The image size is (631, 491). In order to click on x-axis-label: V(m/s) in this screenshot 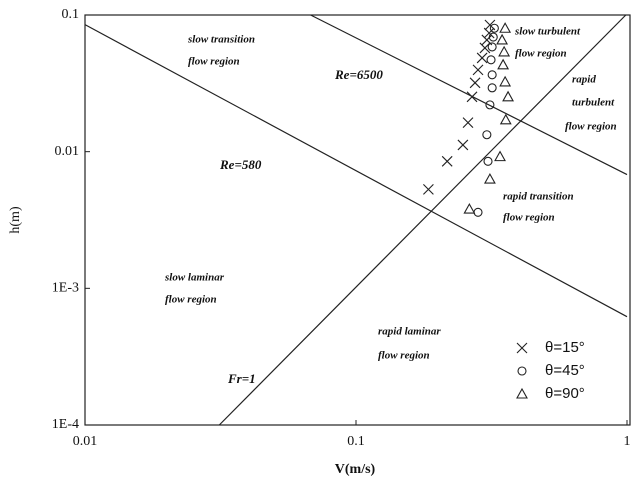, I will do `click(355, 469)`.